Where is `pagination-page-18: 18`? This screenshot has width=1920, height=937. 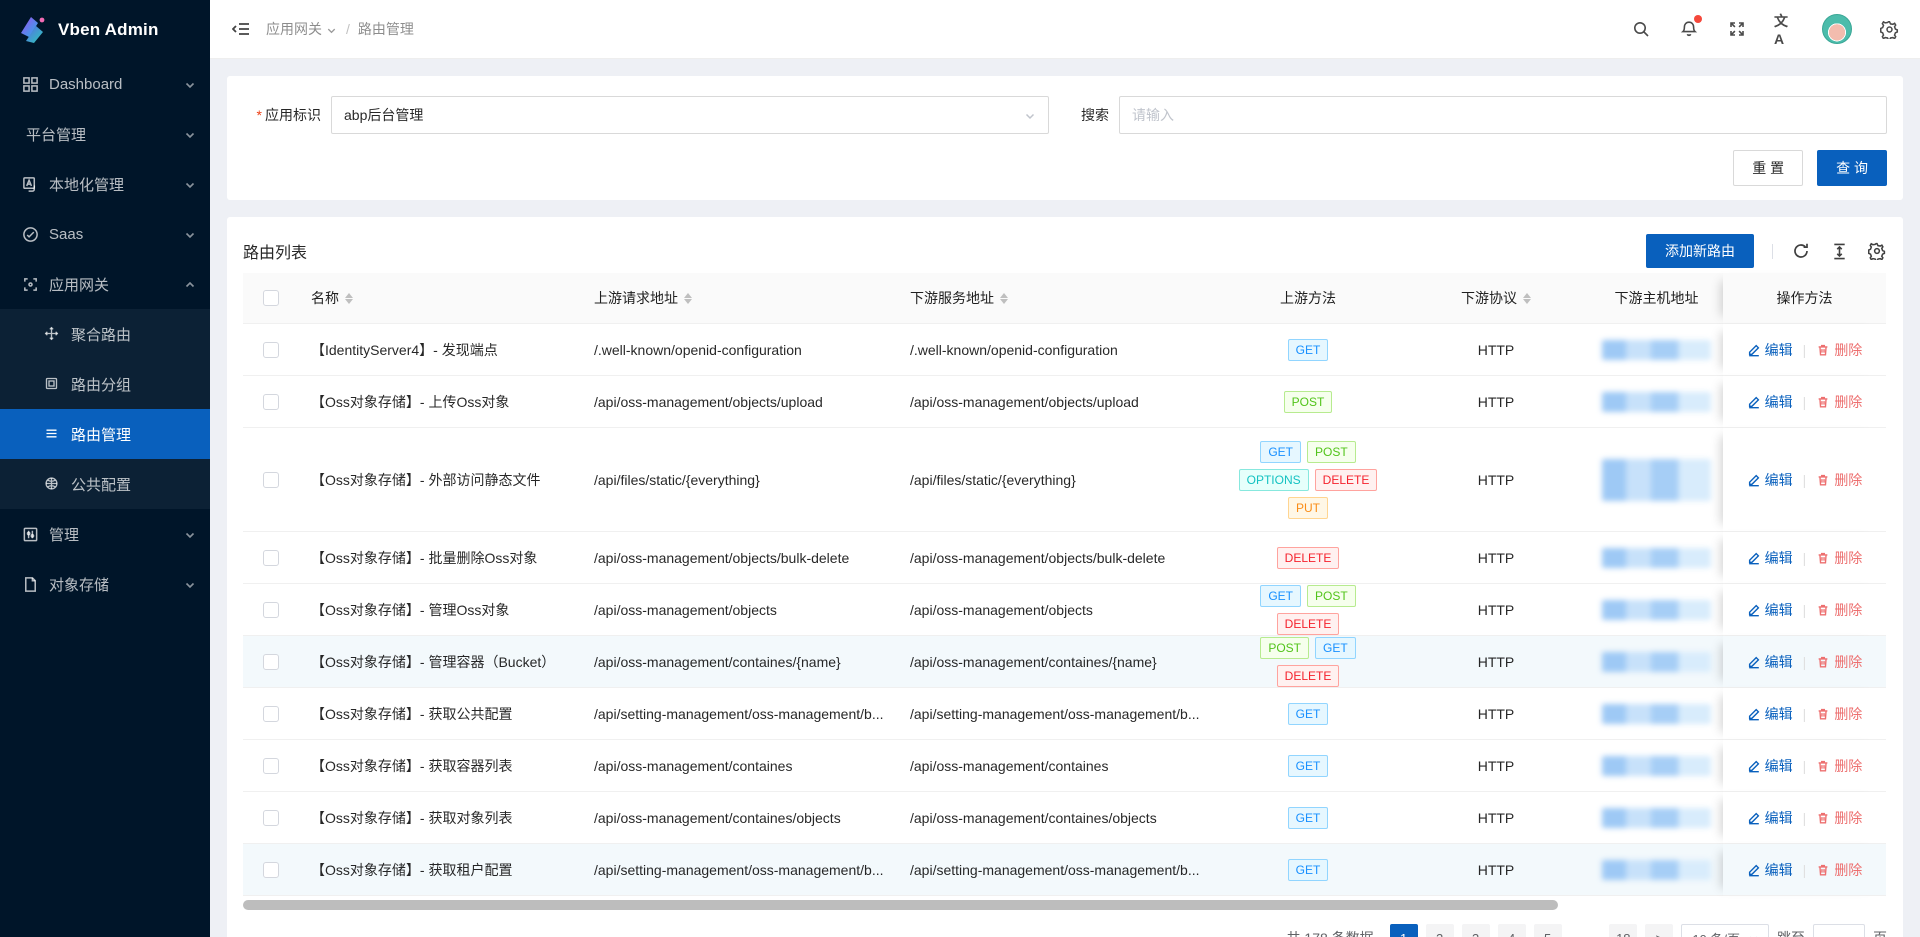 pagination-page-18: 18 is located at coordinates (1623, 930).